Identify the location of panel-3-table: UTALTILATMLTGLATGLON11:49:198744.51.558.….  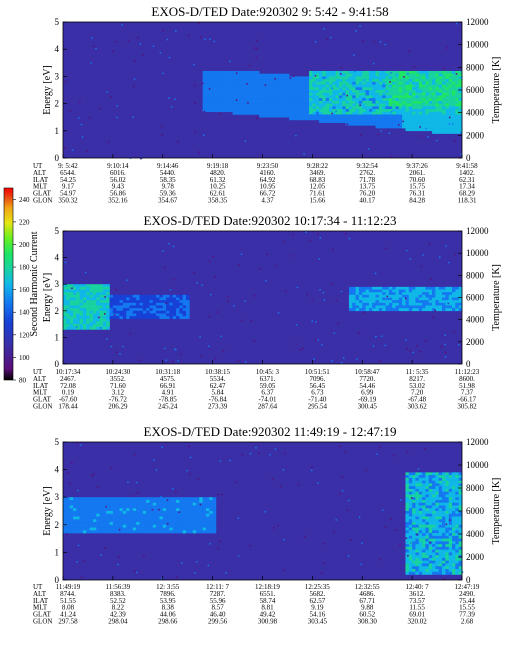
(256, 604).